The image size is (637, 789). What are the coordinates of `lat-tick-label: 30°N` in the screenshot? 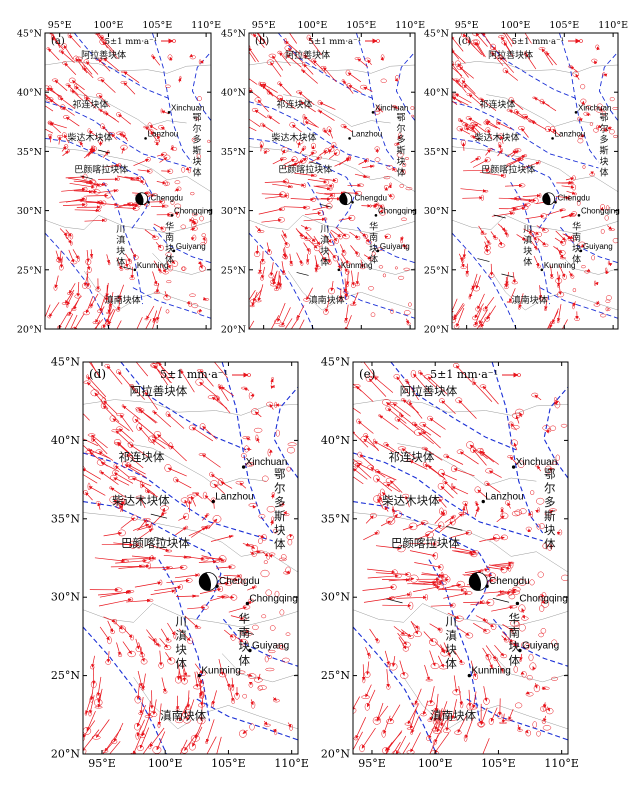 It's located at (335, 597).